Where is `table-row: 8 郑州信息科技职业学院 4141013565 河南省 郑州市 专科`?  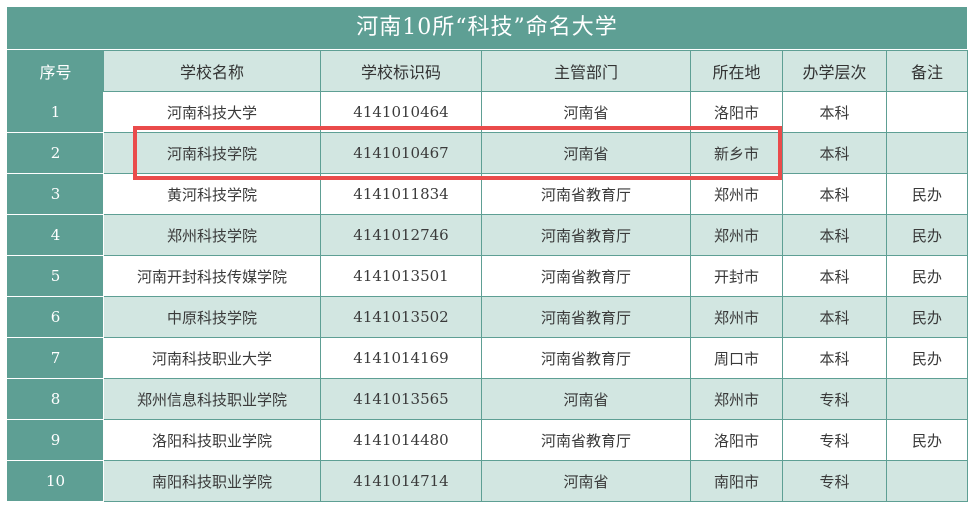
table-row: 8 郑州信息科技职业学院 4141013565 河南省 郑州市 专科 is located at coordinates (487, 399).